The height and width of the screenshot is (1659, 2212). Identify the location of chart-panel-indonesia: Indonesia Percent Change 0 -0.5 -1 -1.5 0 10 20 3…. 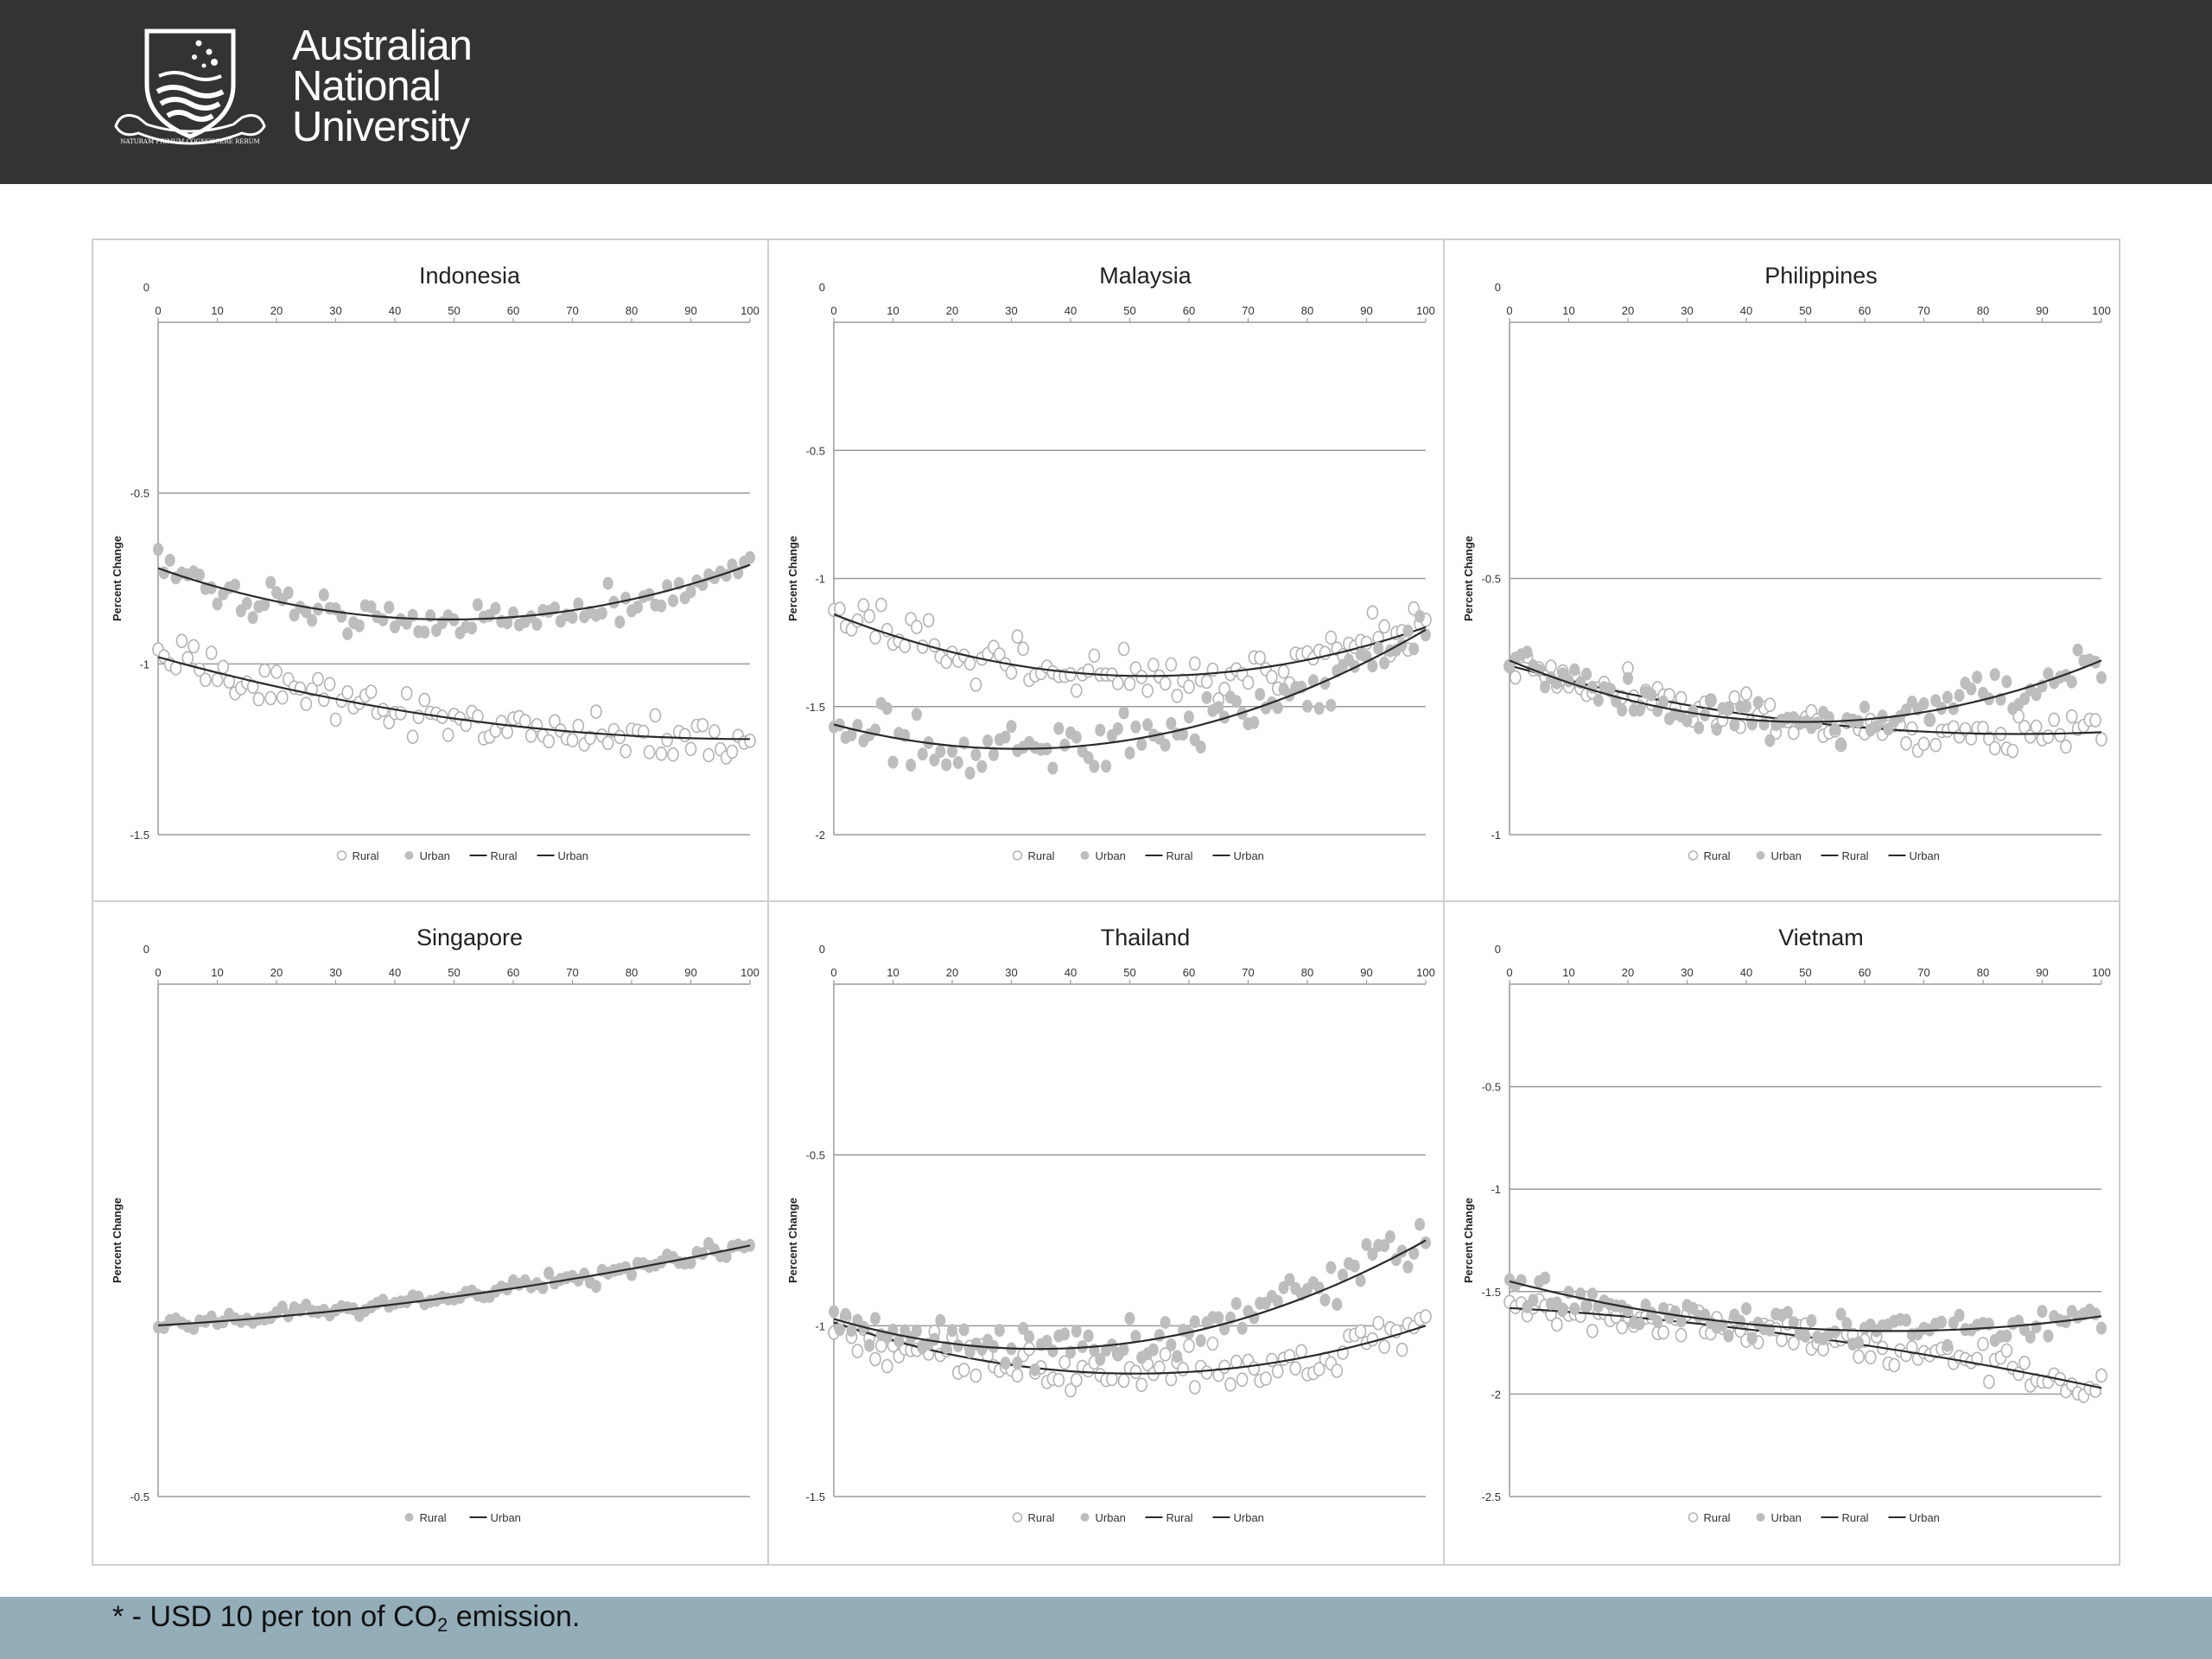
(431, 571).